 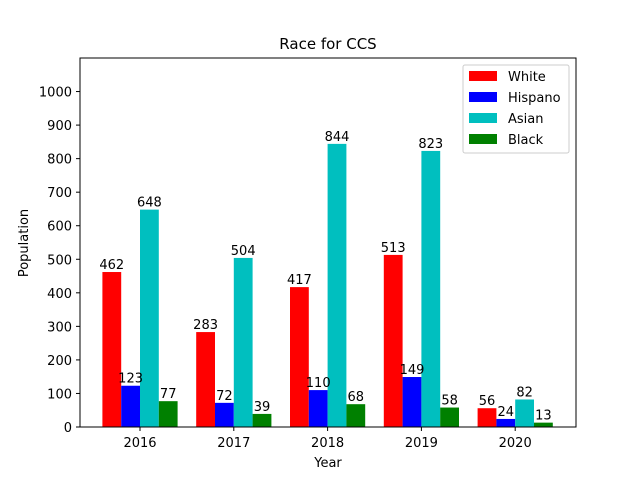 I want to click on bar-black-2016, so click(x=168, y=414).